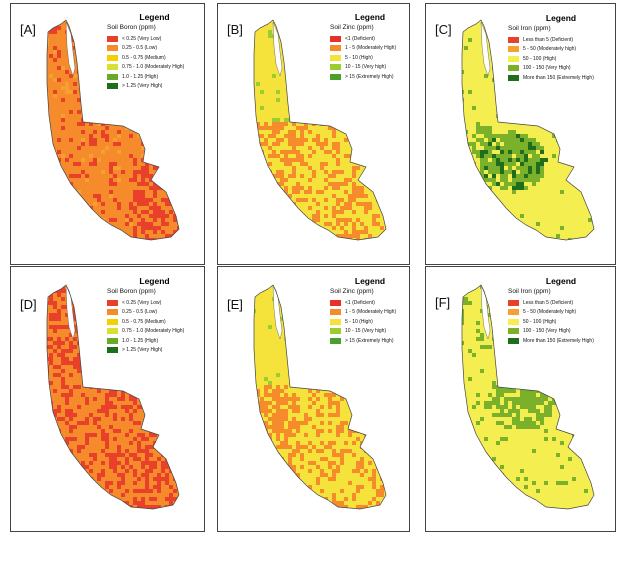  Describe the element at coordinates (547, 331) in the screenshot. I see `legend-label: 100 - 150 (Very High)` at that location.